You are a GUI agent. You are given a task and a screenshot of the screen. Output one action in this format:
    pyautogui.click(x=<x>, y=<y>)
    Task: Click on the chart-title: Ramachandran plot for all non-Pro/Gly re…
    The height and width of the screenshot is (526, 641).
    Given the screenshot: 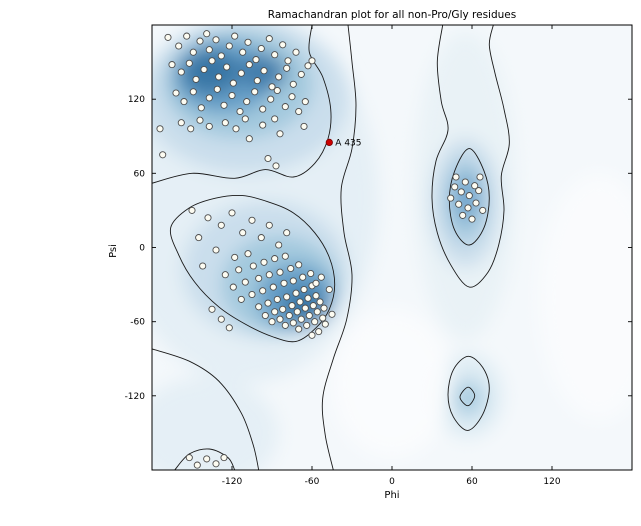 What is the action you would take?
    pyautogui.click(x=392, y=15)
    